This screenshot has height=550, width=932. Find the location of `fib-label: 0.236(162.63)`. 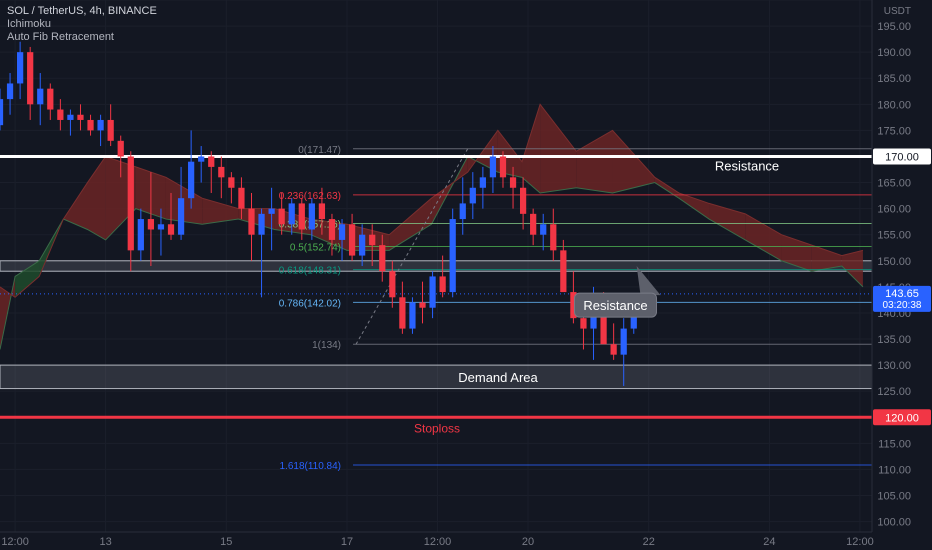

fib-label: 0.236(162.63) is located at coordinates (310, 196).